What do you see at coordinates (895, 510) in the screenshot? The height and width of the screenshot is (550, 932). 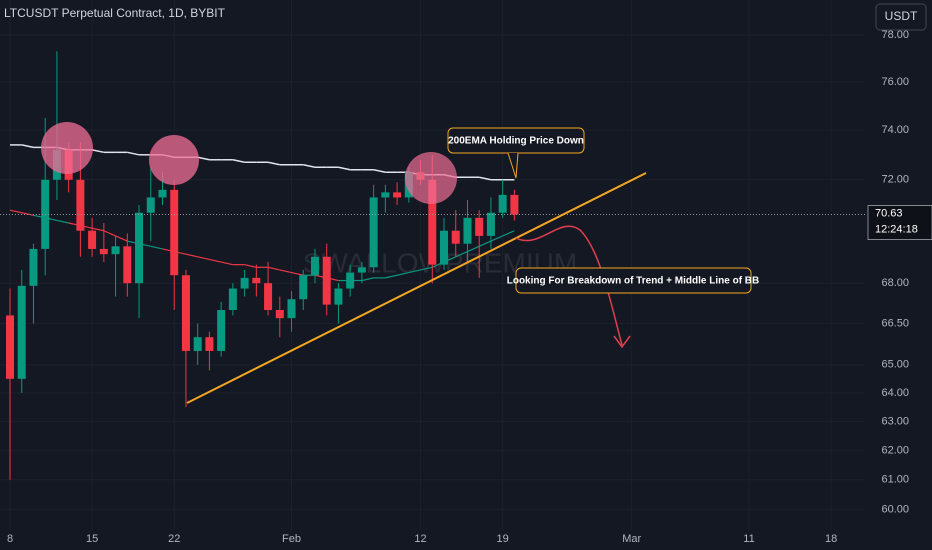 I see `y-tick-label: 60.00` at bounding box center [895, 510].